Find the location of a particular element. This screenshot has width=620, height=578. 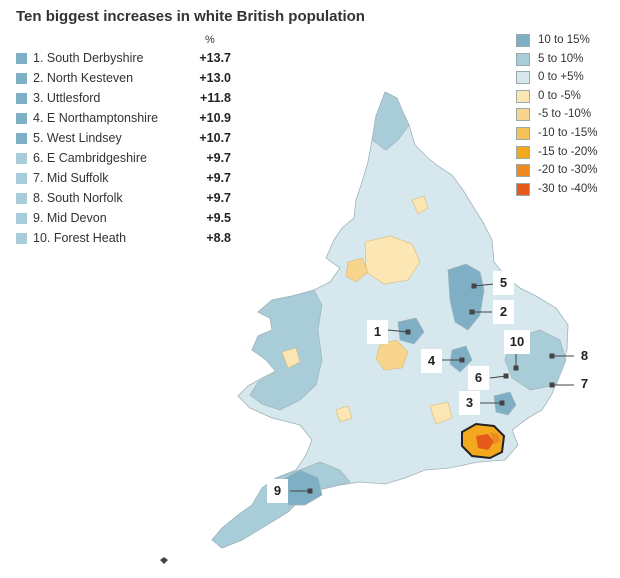

callout-6: 6 is located at coordinates (478, 378).